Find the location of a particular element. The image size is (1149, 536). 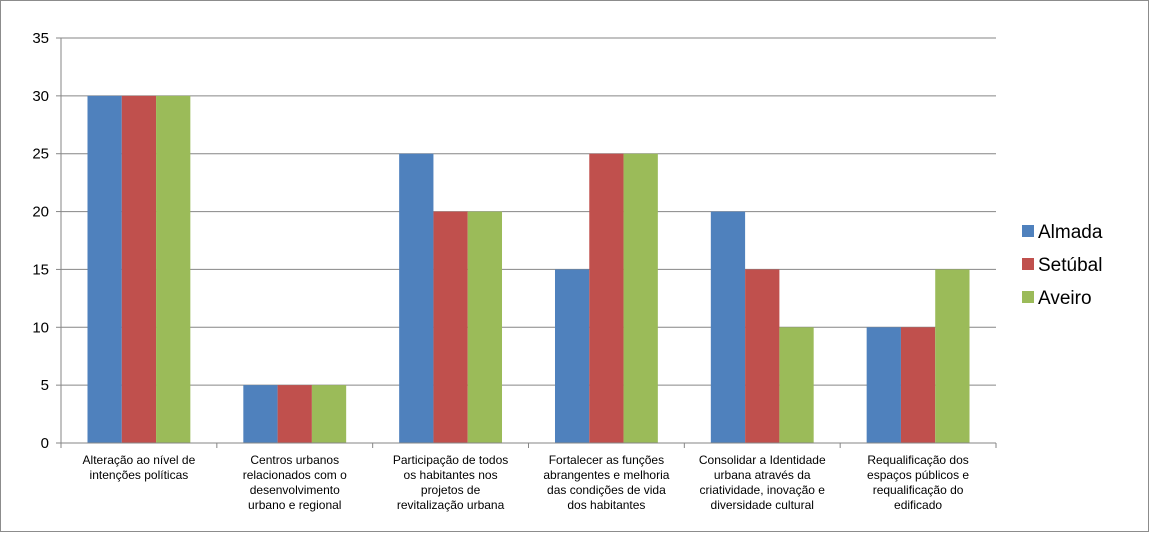

y-tick-label: 10 is located at coordinates (40, 327).